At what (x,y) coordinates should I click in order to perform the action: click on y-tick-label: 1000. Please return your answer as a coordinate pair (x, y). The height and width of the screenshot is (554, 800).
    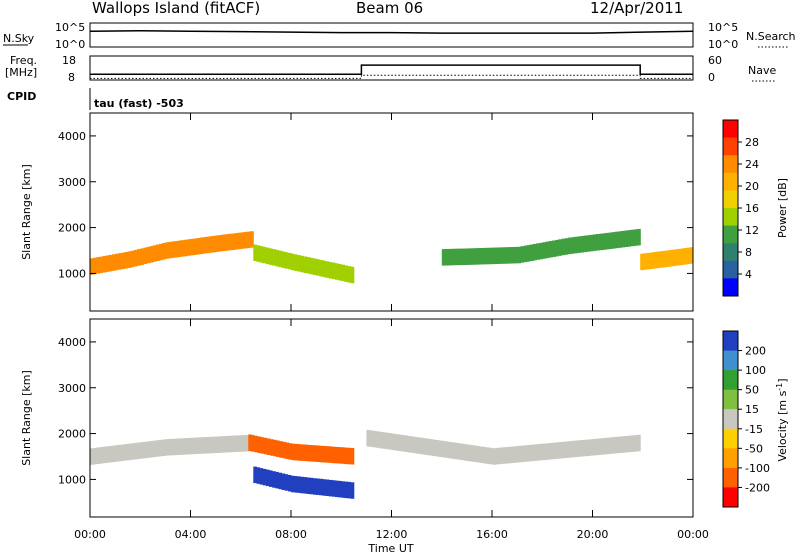
    Looking at the image, I should click on (72, 479).